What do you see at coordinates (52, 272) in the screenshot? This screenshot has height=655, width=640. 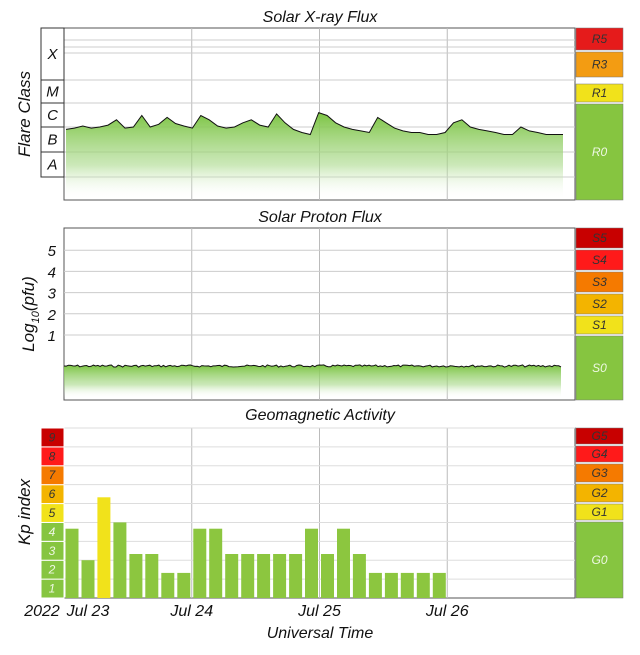 I see `proton-ytick-label: 4` at bounding box center [52, 272].